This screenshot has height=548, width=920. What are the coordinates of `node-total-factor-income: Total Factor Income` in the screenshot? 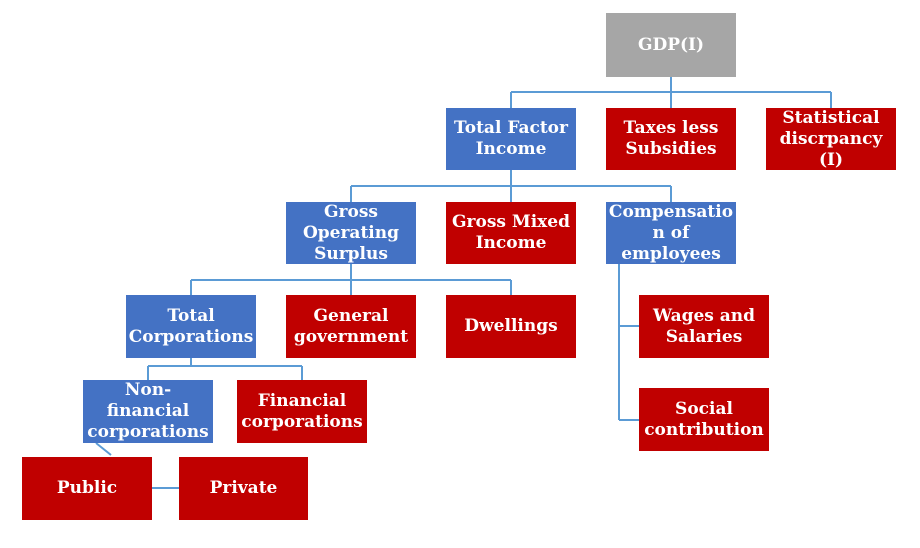 It's located at (511, 139).